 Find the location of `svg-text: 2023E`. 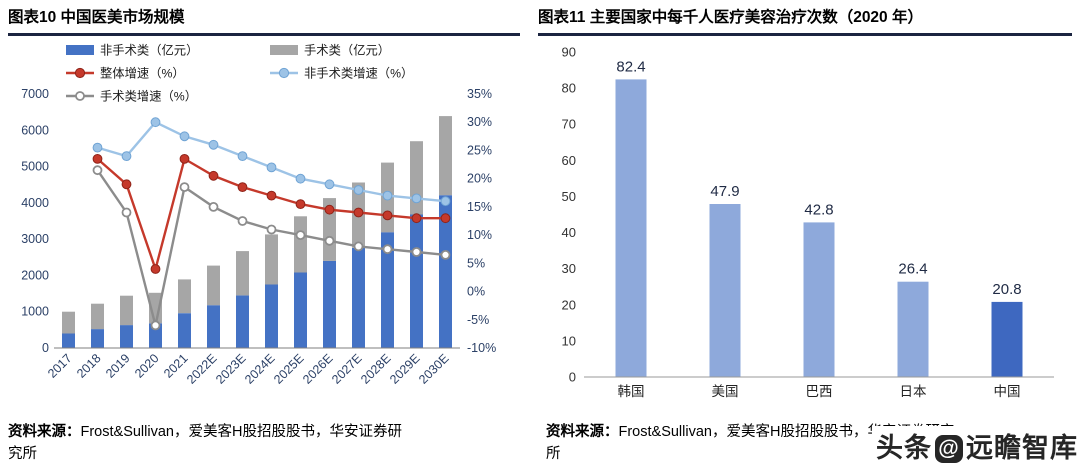

svg-text: 2023E is located at coordinates (230, 368).